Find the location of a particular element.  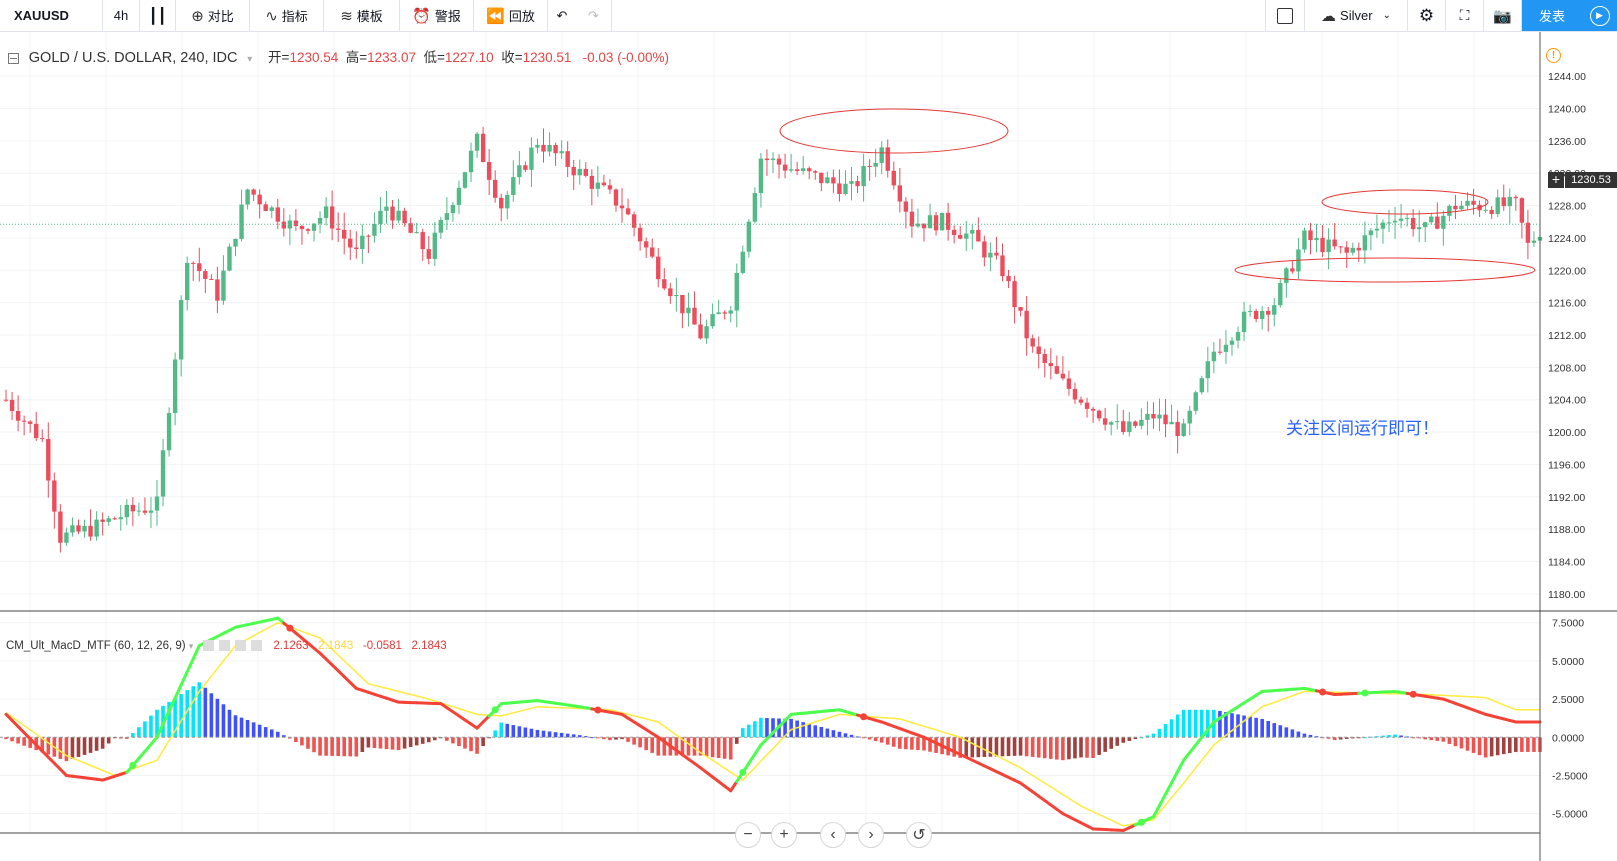

macd-close-icon is located at coordinates (240, 646).